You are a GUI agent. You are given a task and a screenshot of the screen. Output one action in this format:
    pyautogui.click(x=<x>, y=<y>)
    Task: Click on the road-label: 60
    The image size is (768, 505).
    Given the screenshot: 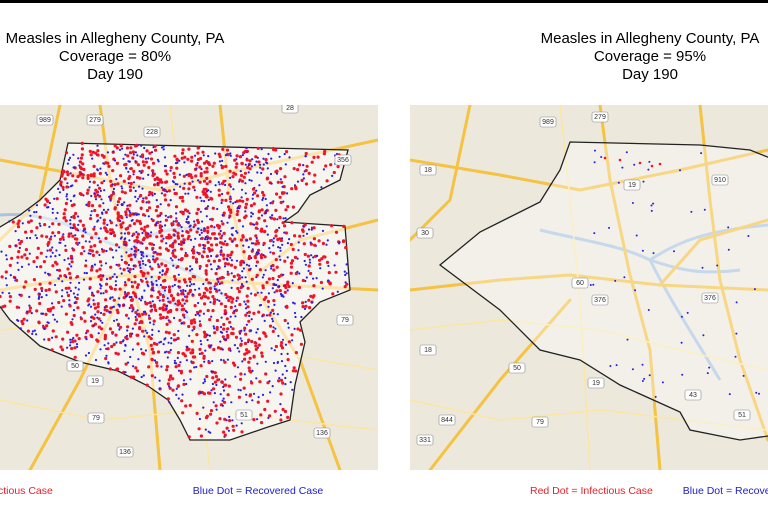 What is the action you would take?
    pyautogui.click(x=580, y=283)
    